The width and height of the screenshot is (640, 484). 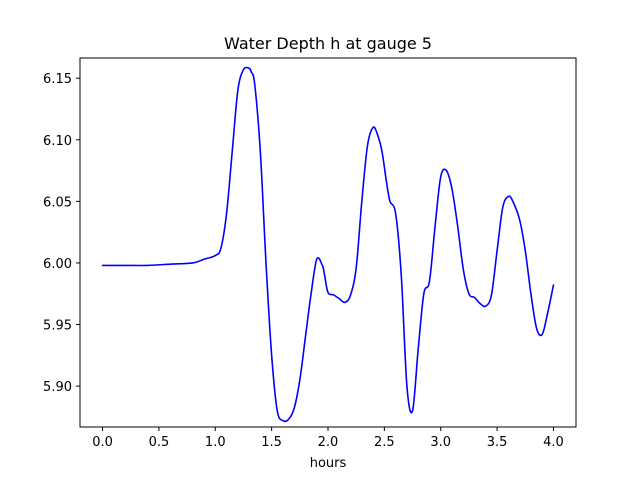 I want to click on y-tick-label: 6.00, so click(x=57, y=264).